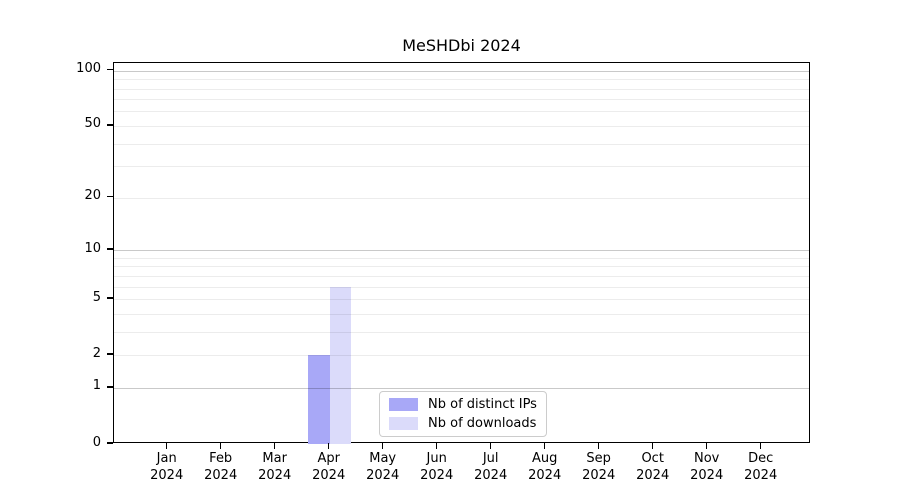  I want to click on x-tick-label: Jun 2024, so click(437, 467).